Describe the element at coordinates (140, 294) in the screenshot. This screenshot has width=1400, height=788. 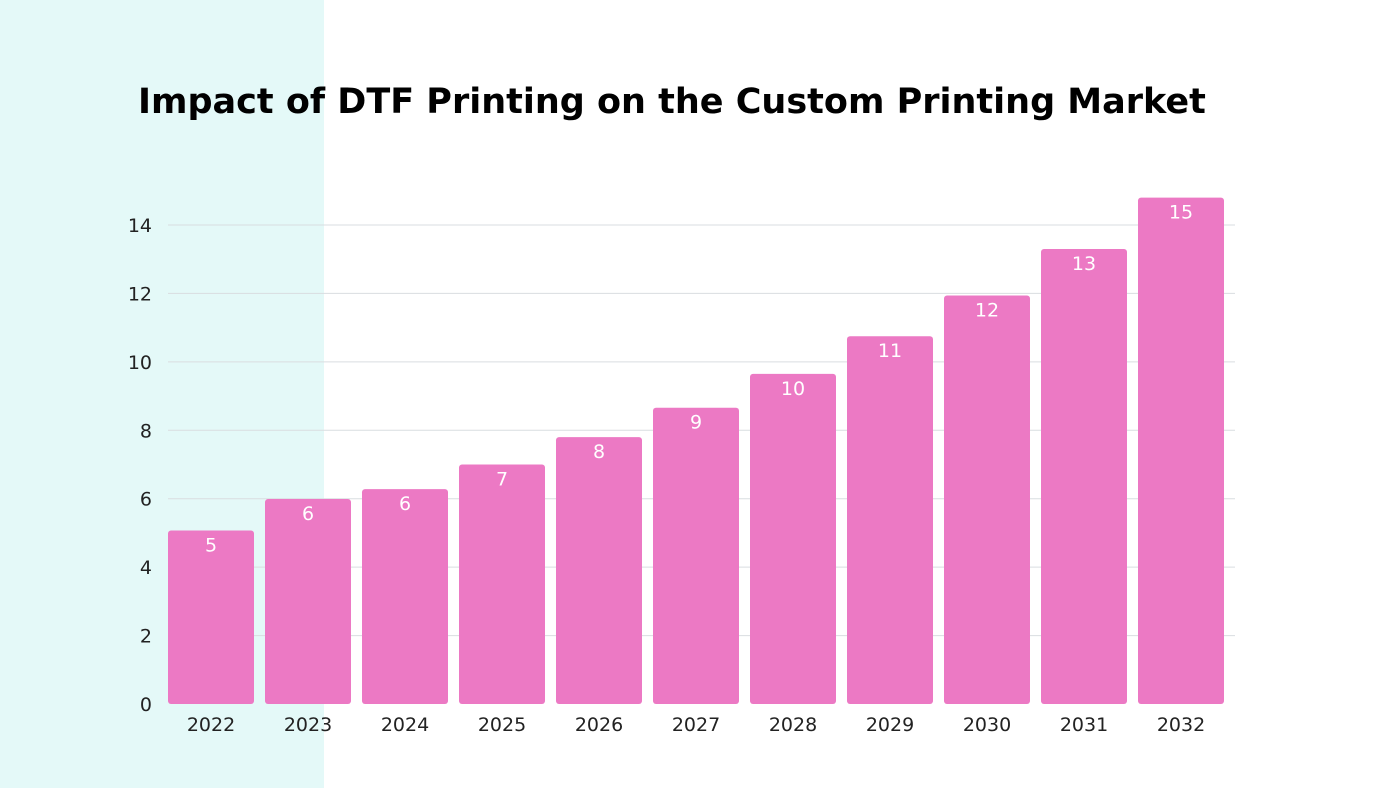
I see `y-tick-label: 12` at that location.